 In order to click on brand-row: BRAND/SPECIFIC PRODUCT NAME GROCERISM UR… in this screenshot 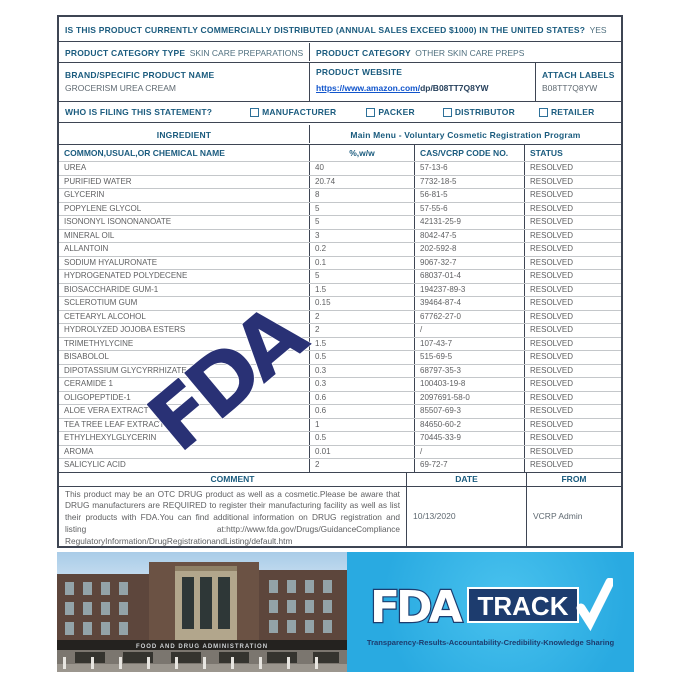, I will do `click(340, 81)`.